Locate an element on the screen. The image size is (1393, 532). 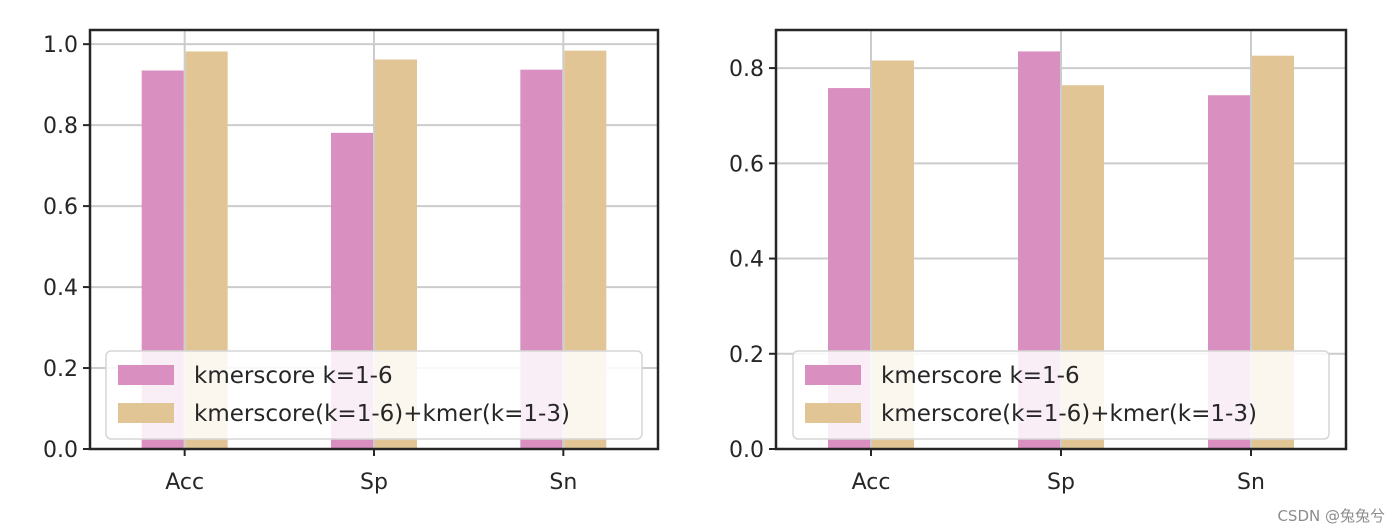
csdn-watermark: CSDN @兔兔兮 is located at coordinates (1331, 516).